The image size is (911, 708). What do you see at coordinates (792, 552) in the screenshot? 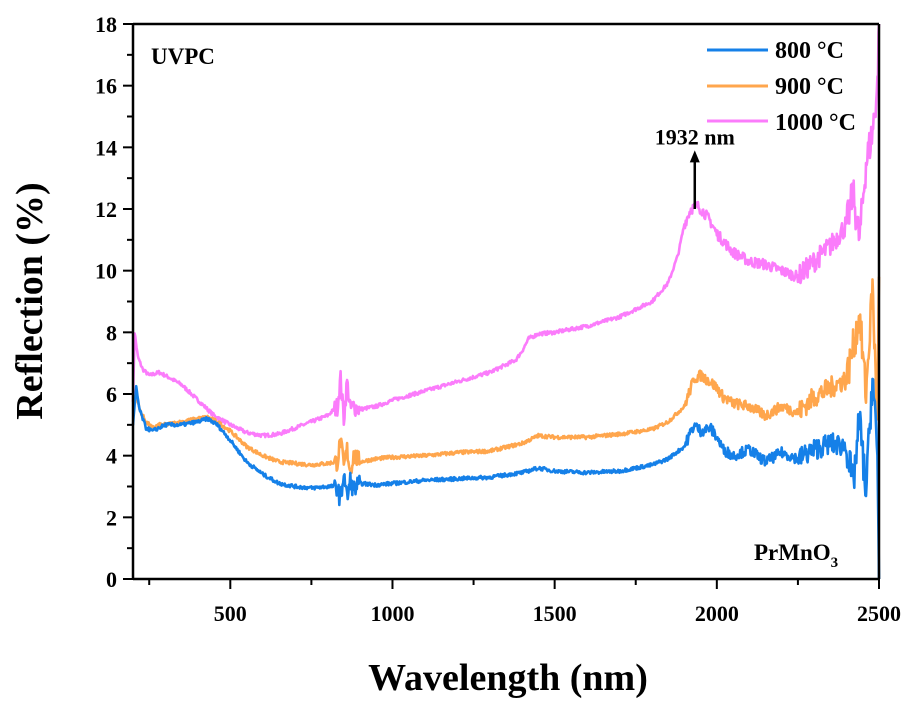
I see `compound-label-main: PrMnO` at bounding box center [792, 552].